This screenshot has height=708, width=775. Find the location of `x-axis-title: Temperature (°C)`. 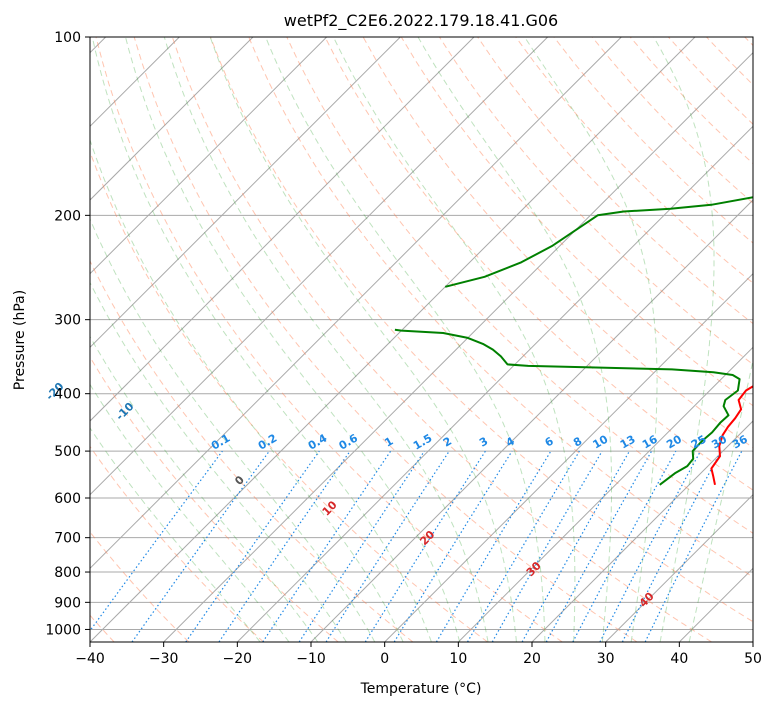

x-axis-title: Temperature (°C) is located at coordinates (421, 689).